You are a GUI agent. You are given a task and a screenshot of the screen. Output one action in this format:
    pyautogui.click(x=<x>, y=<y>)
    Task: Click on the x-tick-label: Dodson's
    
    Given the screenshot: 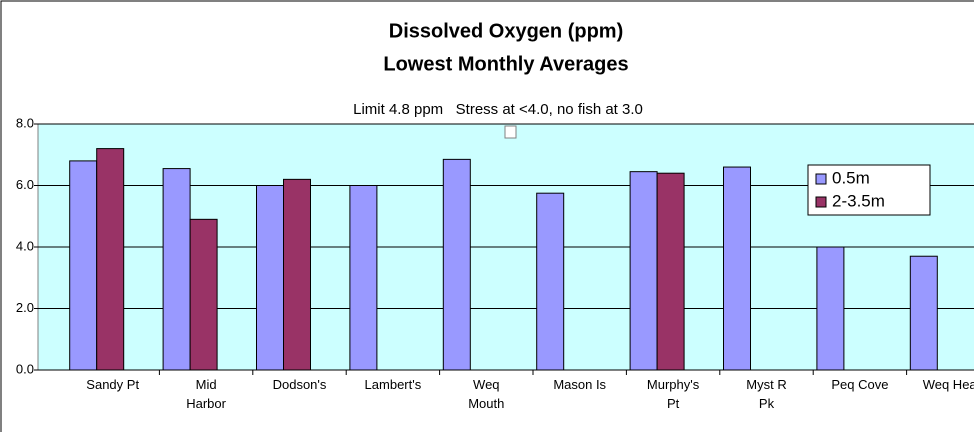 What is the action you would take?
    pyautogui.click(x=299, y=384)
    